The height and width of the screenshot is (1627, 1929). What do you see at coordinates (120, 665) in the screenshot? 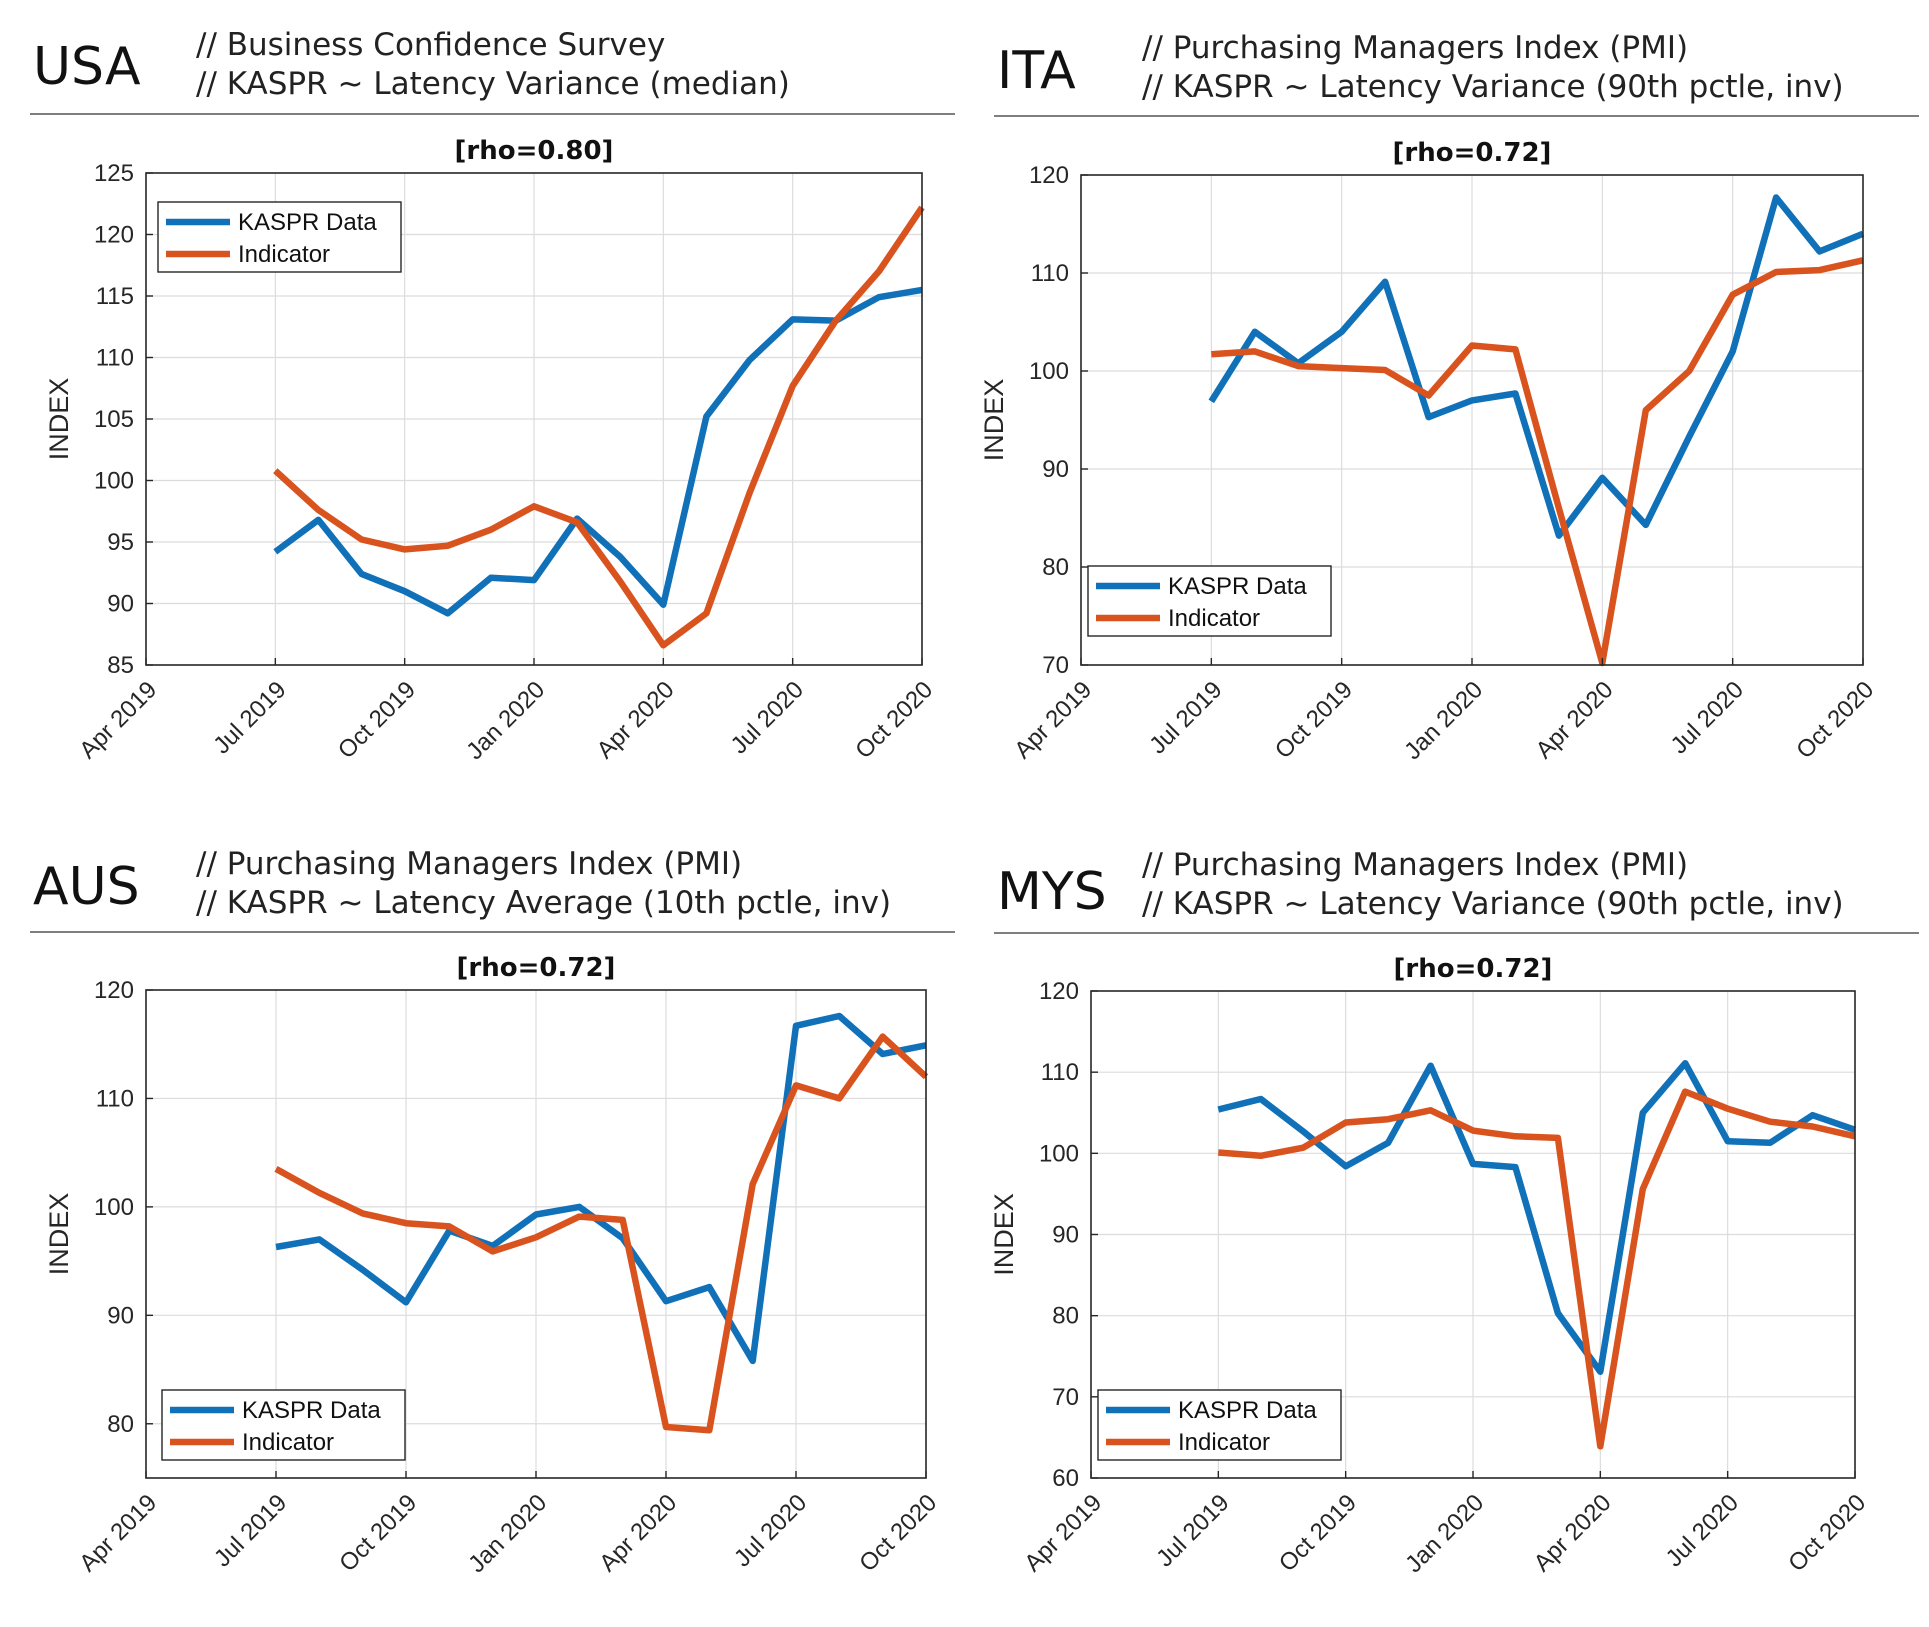
I see `y-tick-label: 85` at bounding box center [120, 665].